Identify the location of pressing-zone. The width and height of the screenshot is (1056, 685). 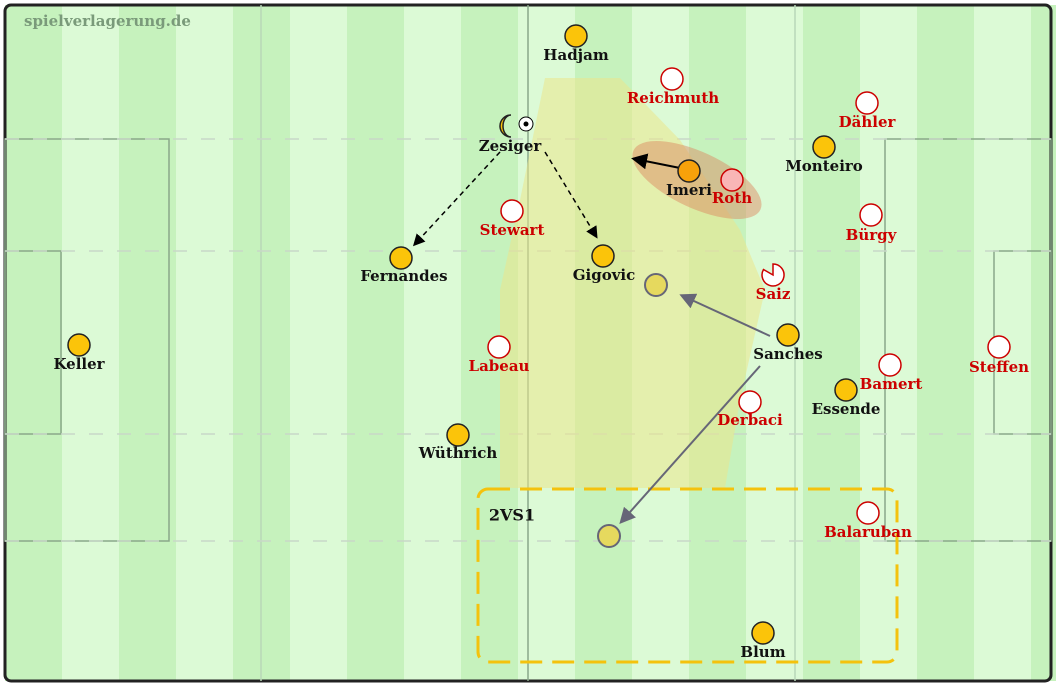
(697, 180).